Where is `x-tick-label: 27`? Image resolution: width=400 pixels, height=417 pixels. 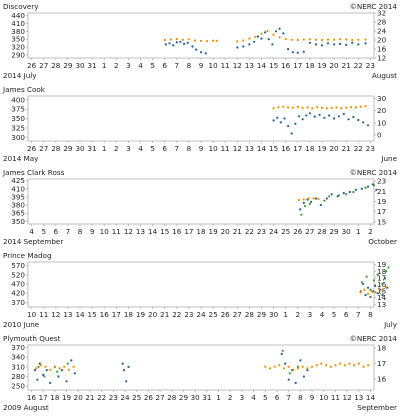 x-tick-label: 27 is located at coordinates (237, 314).